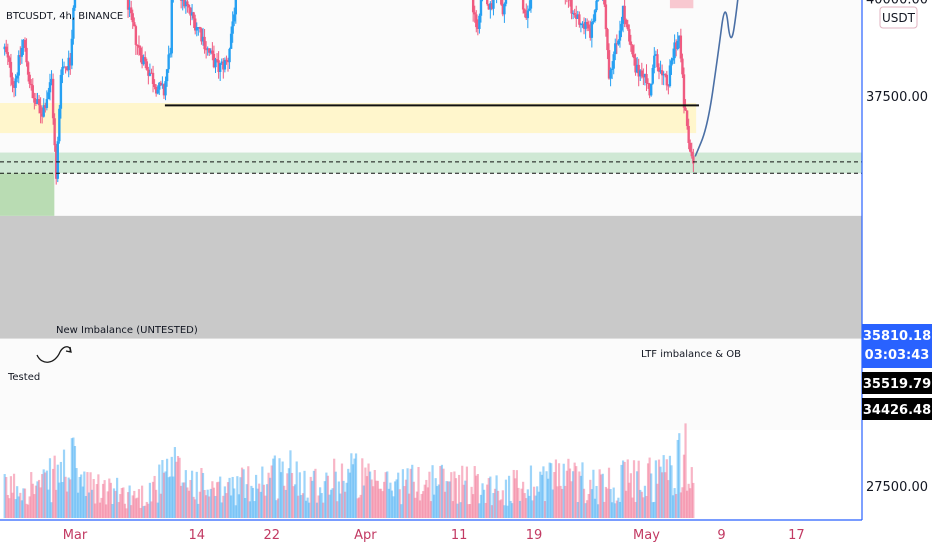 The image size is (932, 550). Describe the element at coordinates (75, 535) in the screenshot. I see `time-tick-label: Mar` at that location.